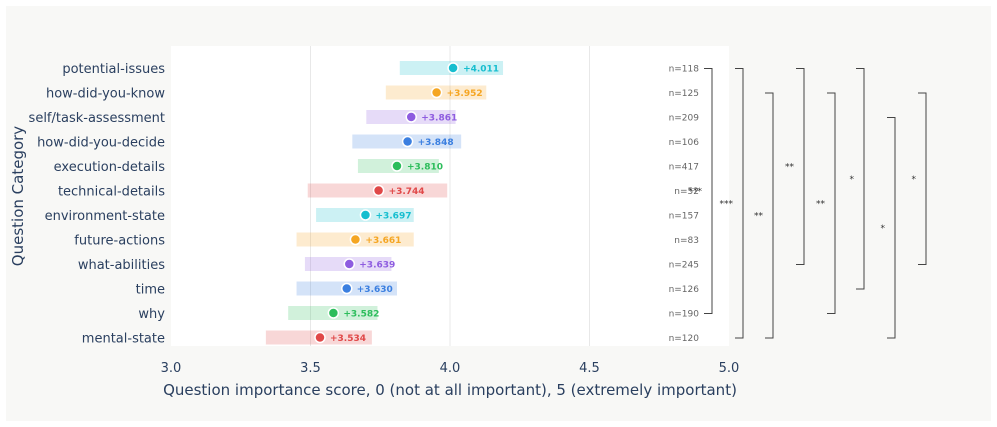 This screenshot has height=427, width=997. I want to click on value-label: +3.661, so click(383, 241).